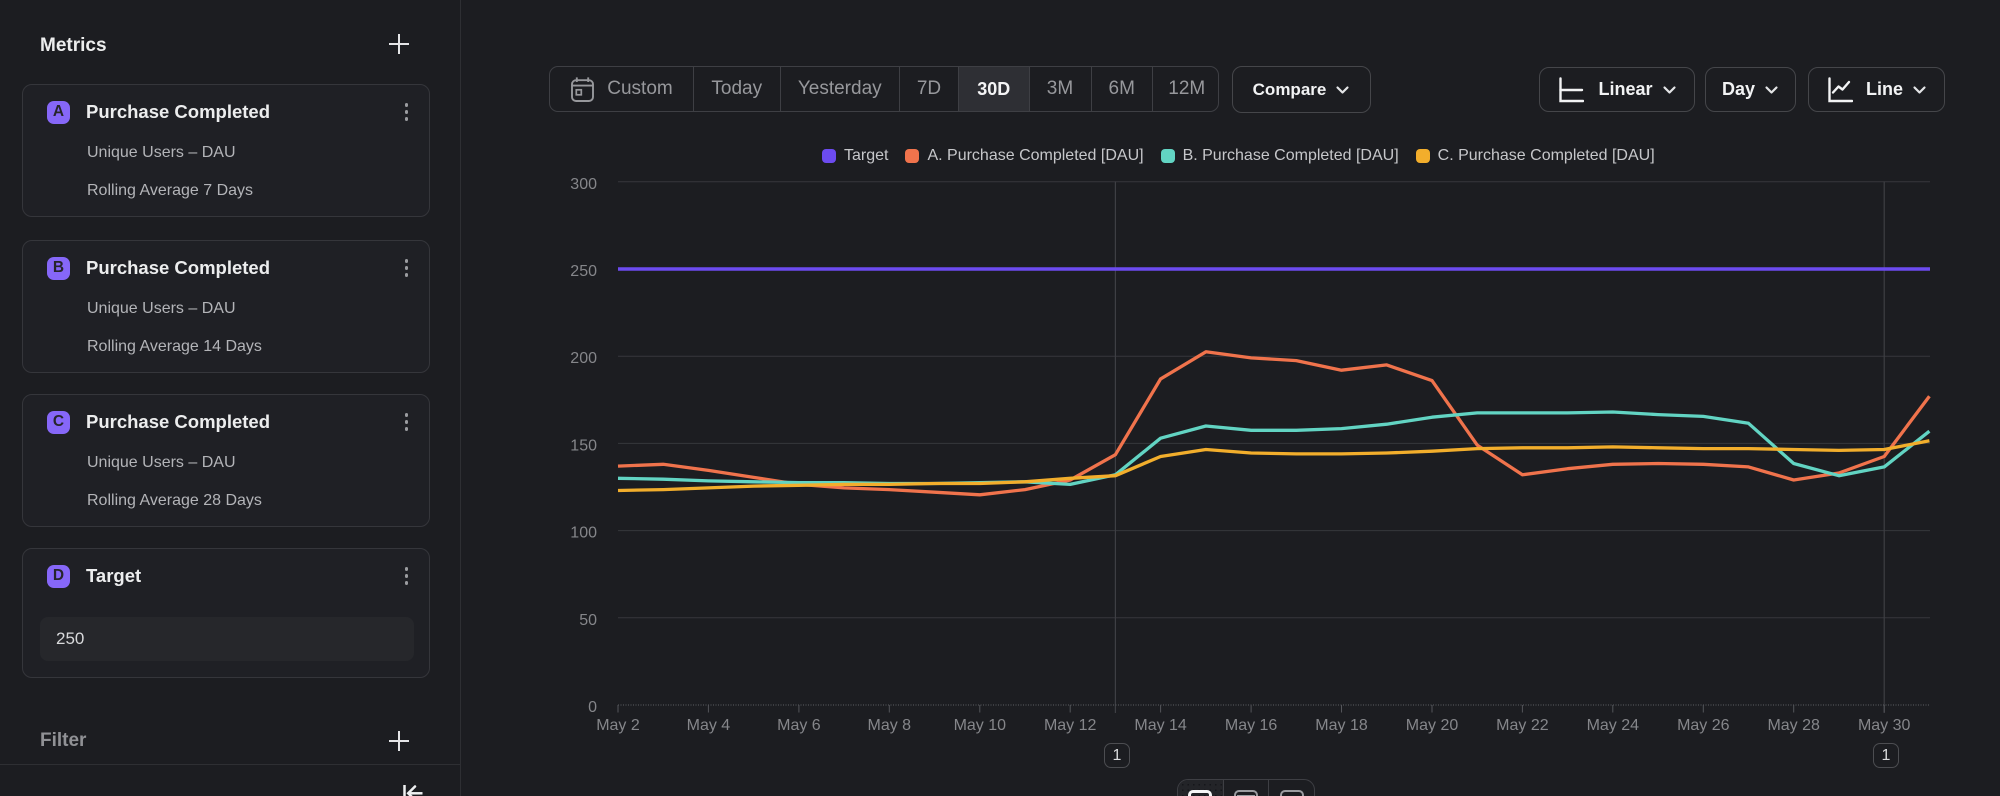  Describe the element at coordinates (1341, 725) in the screenshot. I see `svg-text: May 18` at that location.